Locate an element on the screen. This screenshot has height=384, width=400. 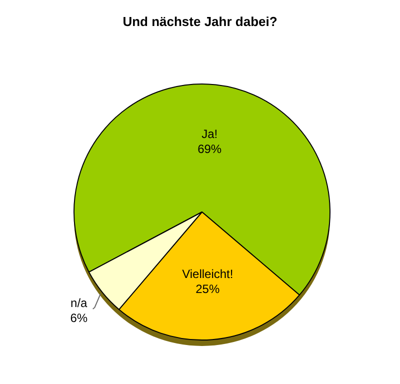
data-label: 25% is located at coordinates (208, 289).